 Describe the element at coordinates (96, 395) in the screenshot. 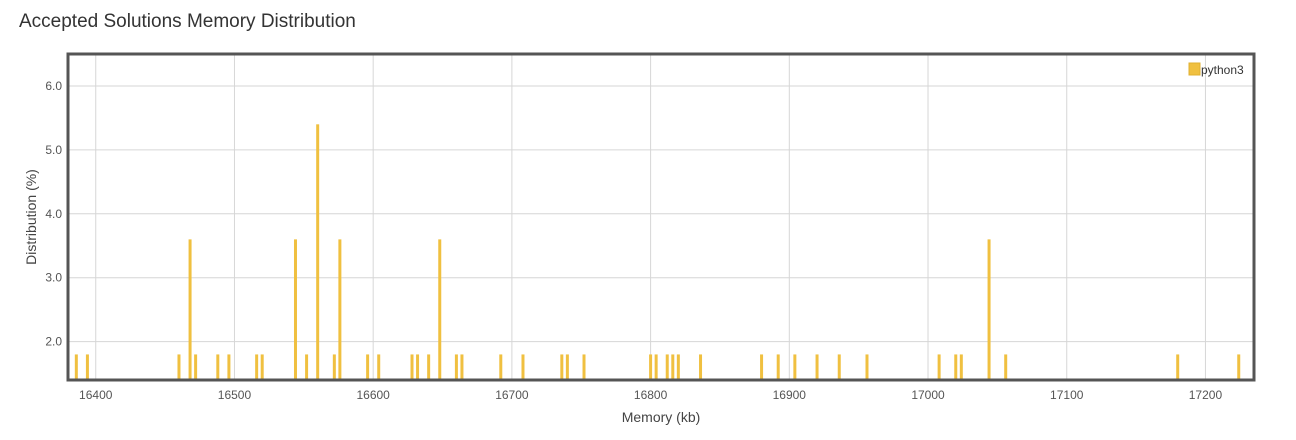

I see `x-tick-label: 16400` at that location.